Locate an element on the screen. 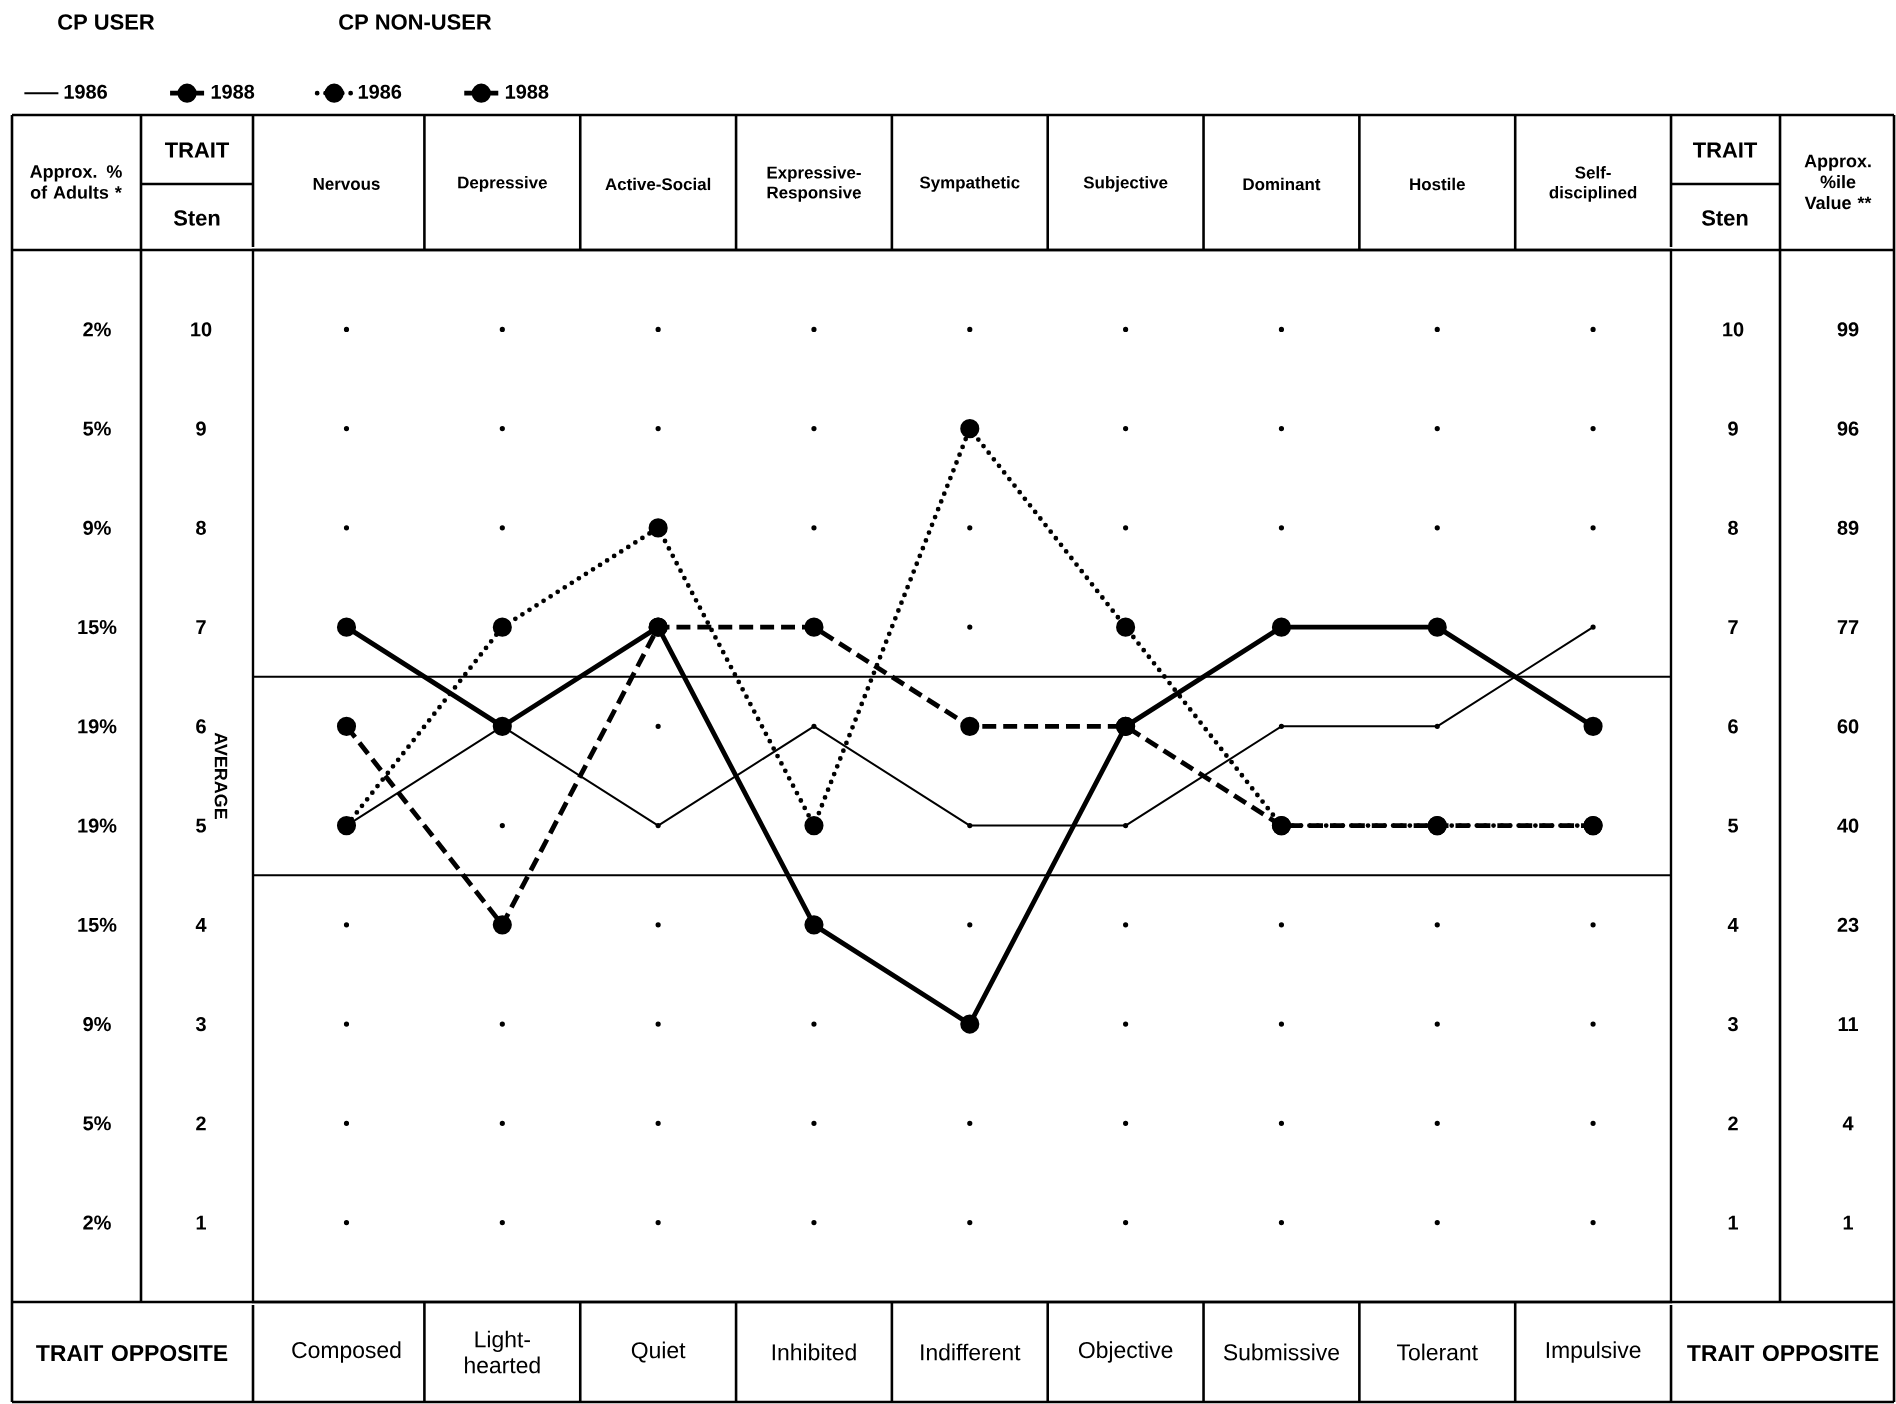  y2-tick-label: 8 is located at coordinates (1733, 527).